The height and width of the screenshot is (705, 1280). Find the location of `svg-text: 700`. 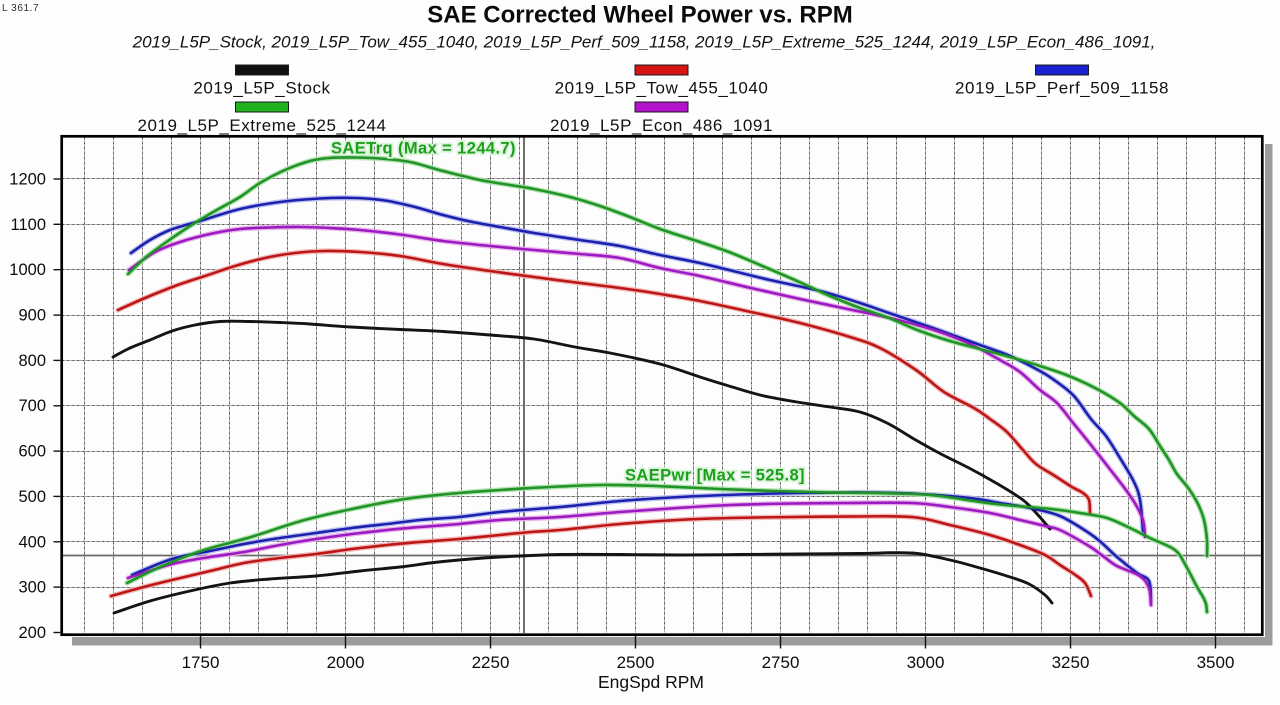

svg-text: 700 is located at coordinates (32, 406).